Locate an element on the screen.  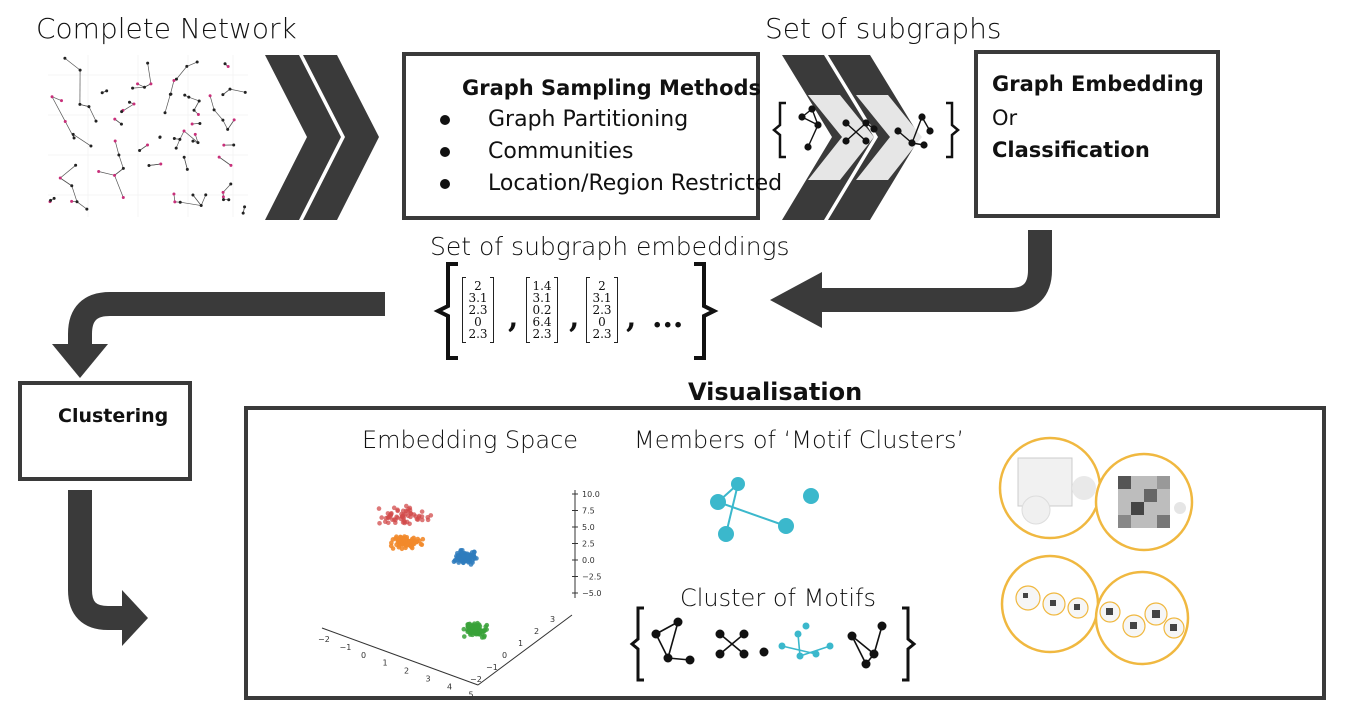
comma: , is located at coordinates (513, 317).